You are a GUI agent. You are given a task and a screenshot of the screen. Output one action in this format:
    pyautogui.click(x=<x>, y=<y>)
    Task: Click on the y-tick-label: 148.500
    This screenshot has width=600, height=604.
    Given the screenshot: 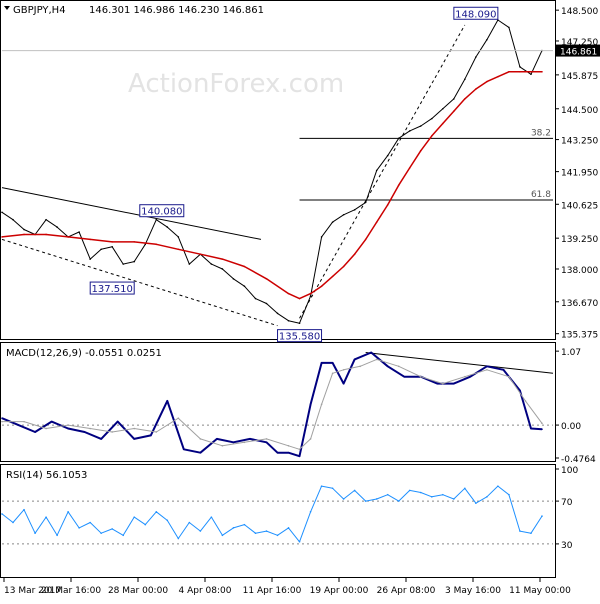 What is the action you would take?
    pyautogui.click(x=579, y=12)
    